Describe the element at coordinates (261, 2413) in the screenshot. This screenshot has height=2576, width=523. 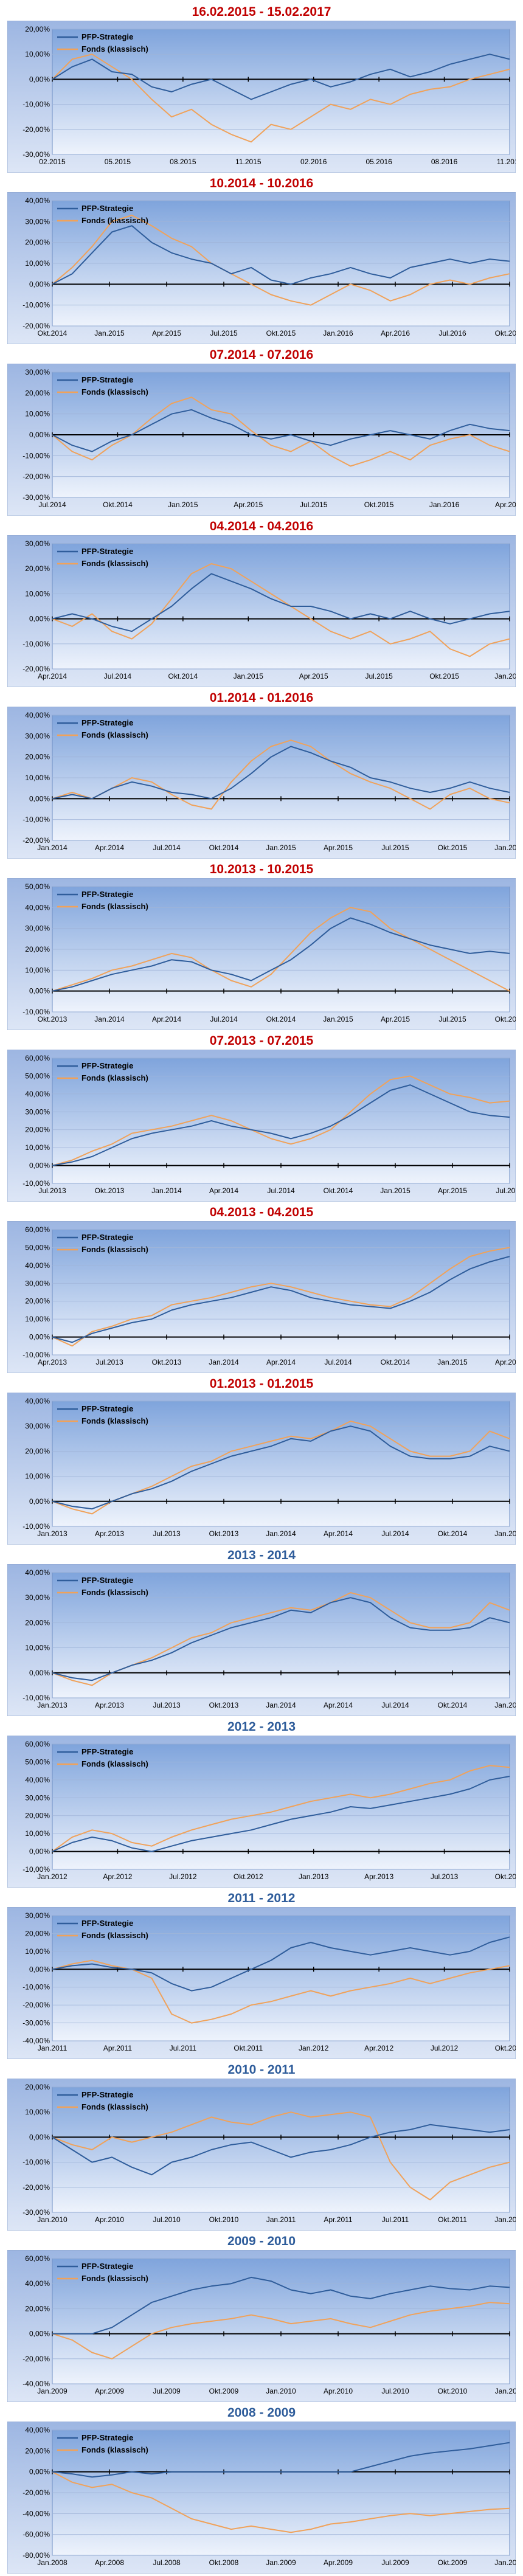
I see `chart-title: 2008 - 2009` at that location.